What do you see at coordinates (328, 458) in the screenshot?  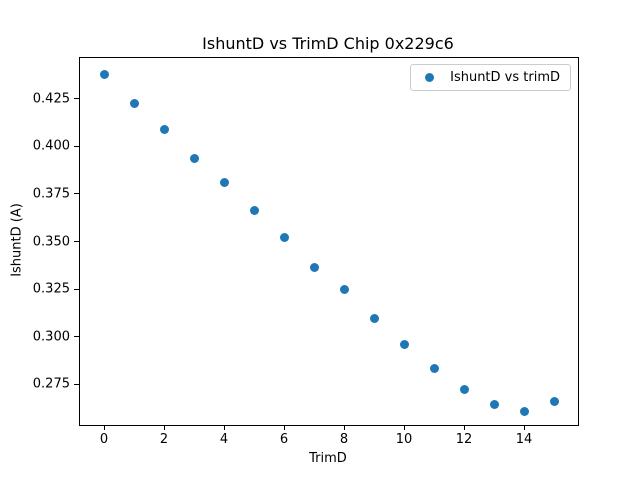 I see `x-axis-label: TrimD` at bounding box center [328, 458].